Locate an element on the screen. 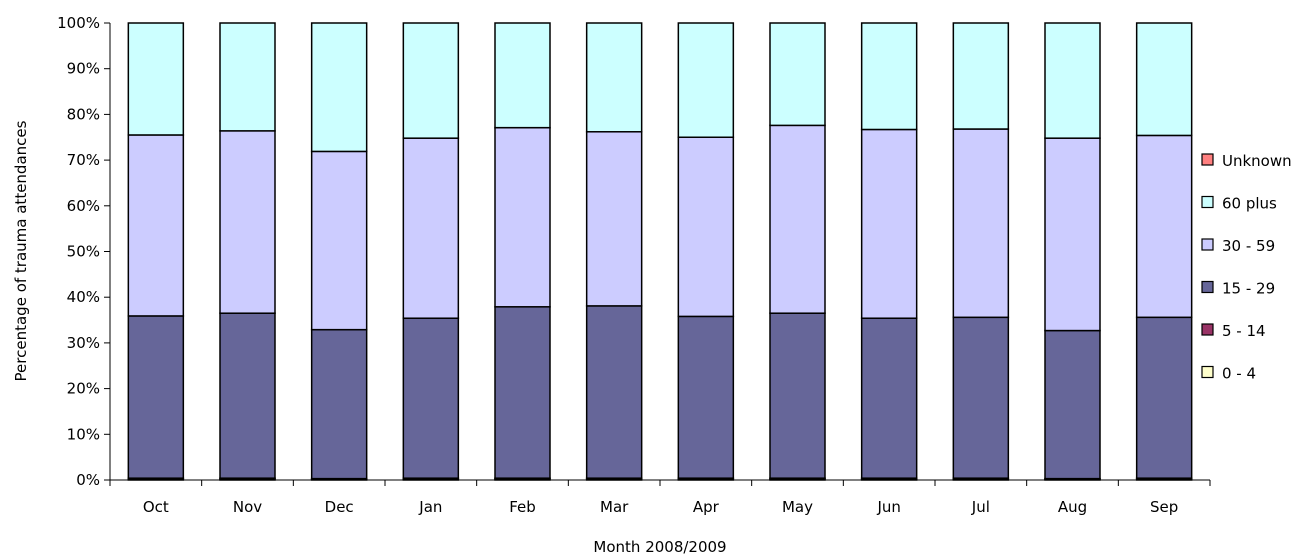 The height and width of the screenshot is (558, 1308). bar-stack-sep is located at coordinates (1164, 251).